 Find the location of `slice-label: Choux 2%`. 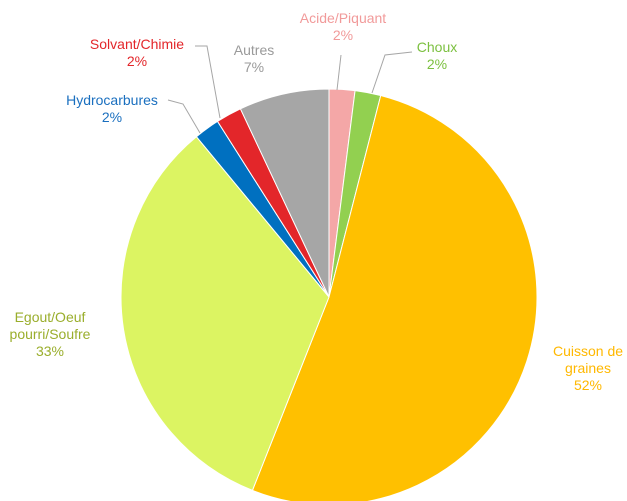

slice-label: Choux 2% is located at coordinates (437, 56).